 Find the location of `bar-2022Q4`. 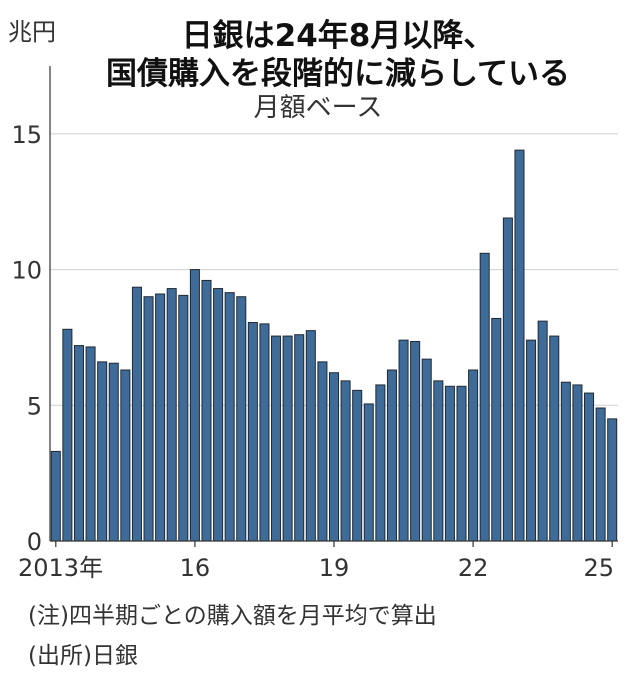

bar-2022Q4 is located at coordinates (507, 379).